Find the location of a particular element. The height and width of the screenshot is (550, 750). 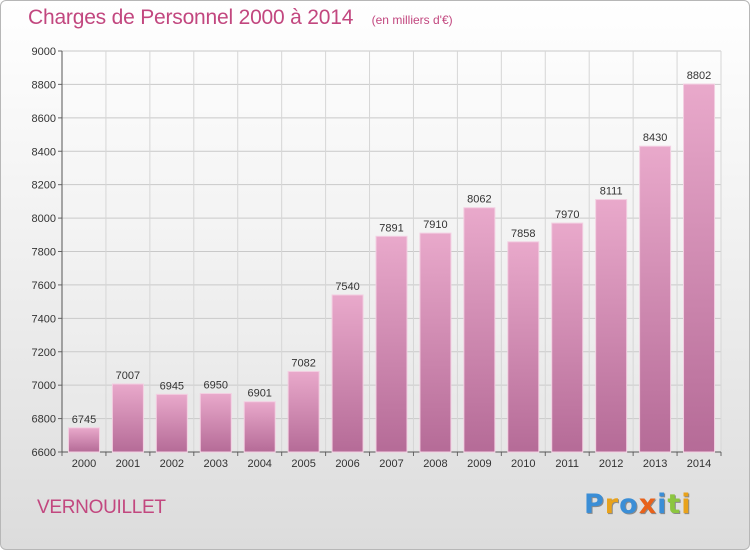

y-tick-label: 7000 is located at coordinates (44, 386).